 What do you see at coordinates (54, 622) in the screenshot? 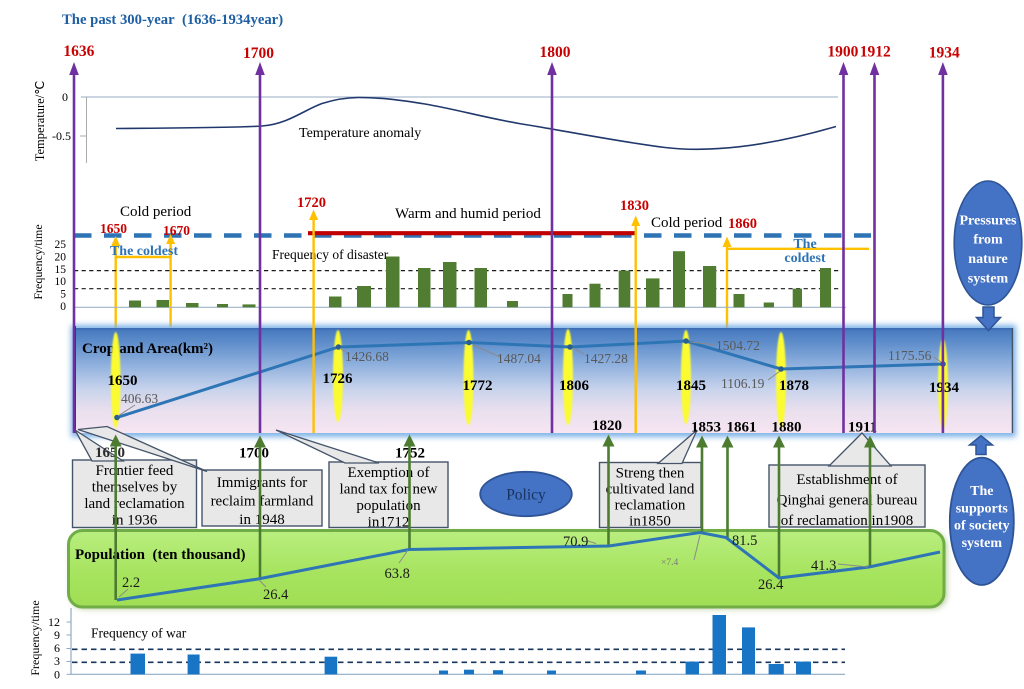
I see `svg-text: 12` at bounding box center [54, 622].